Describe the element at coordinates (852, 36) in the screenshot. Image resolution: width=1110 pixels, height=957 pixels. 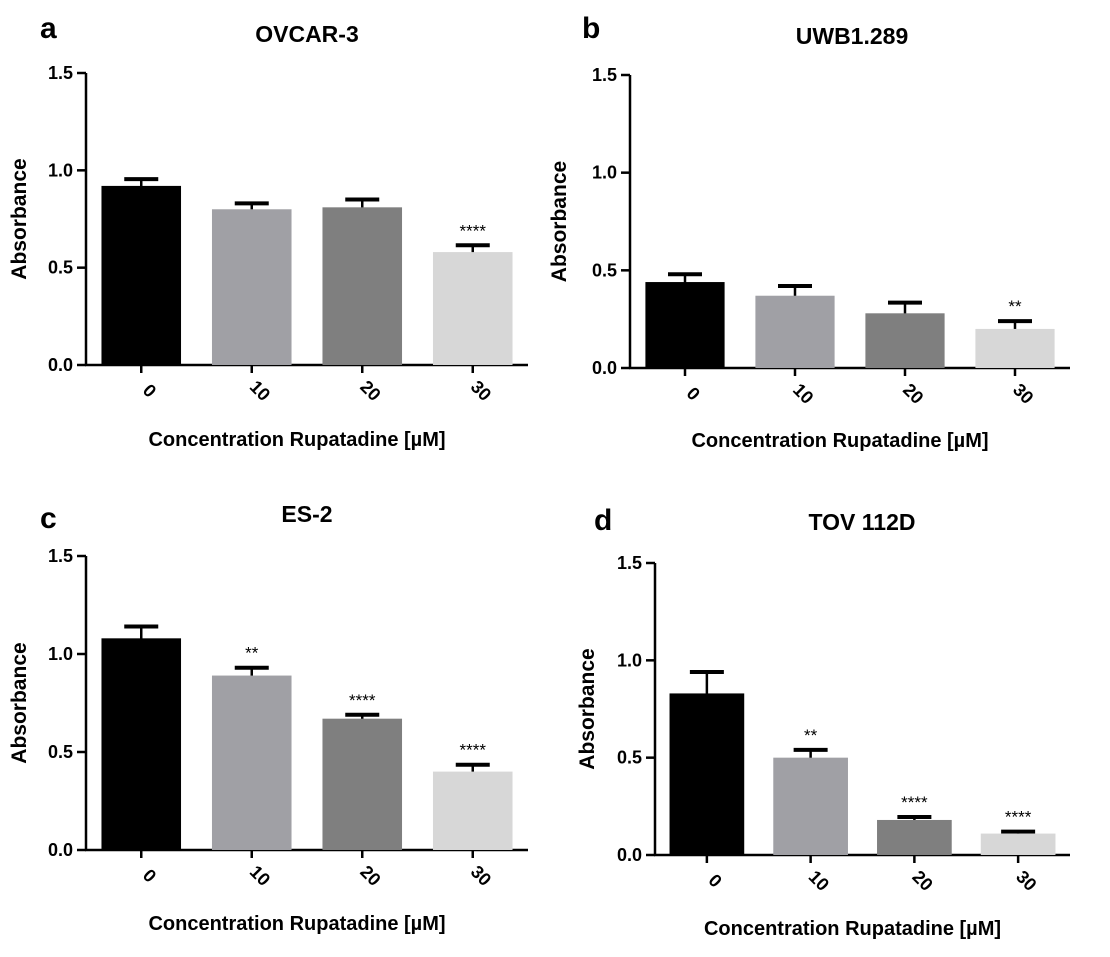
I see `chart-title: UWB1.289` at that location.